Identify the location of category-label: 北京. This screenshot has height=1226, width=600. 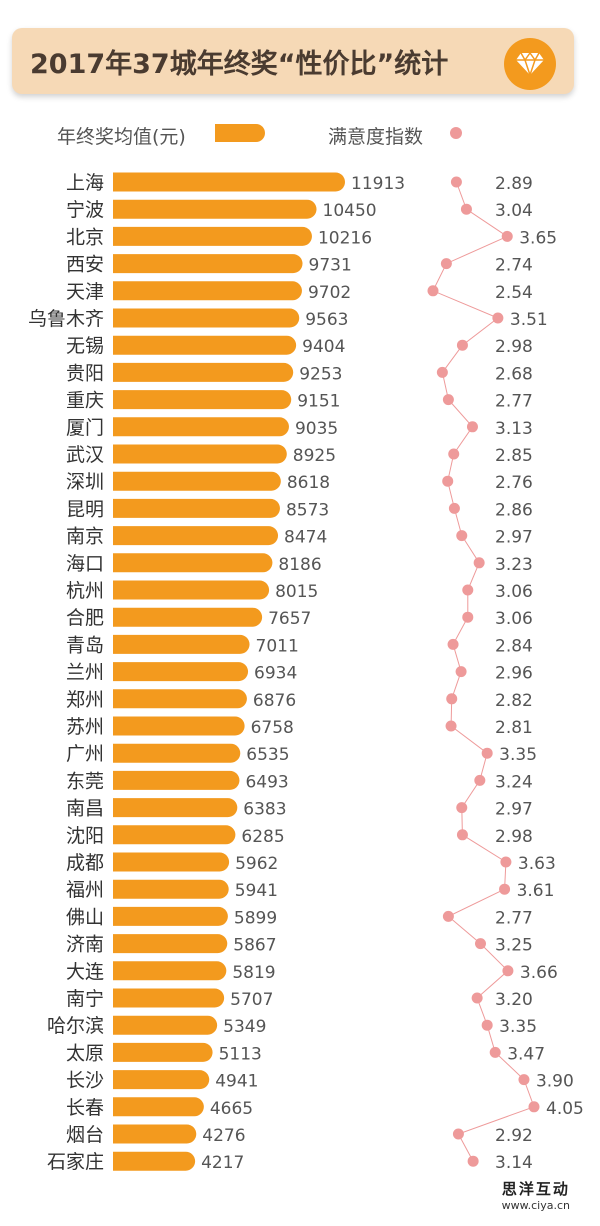
(85, 237).